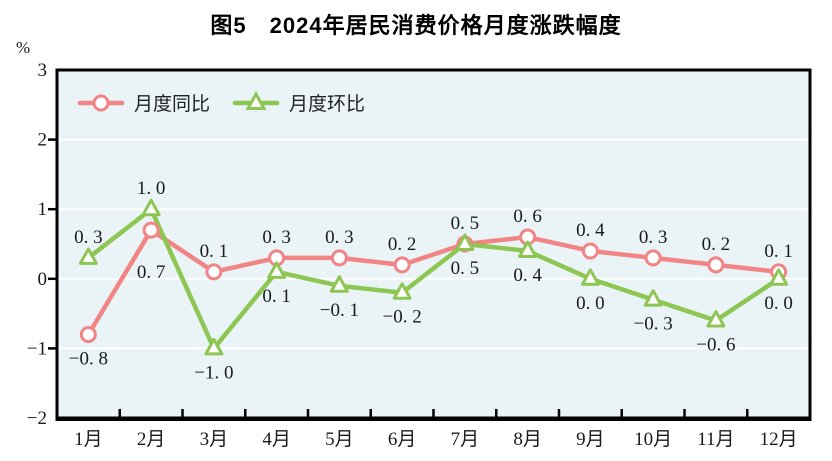 The image size is (832, 461). Describe the element at coordinates (465, 223) in the screenshot. I see `data-label-yoy: 0. 5` at that location.